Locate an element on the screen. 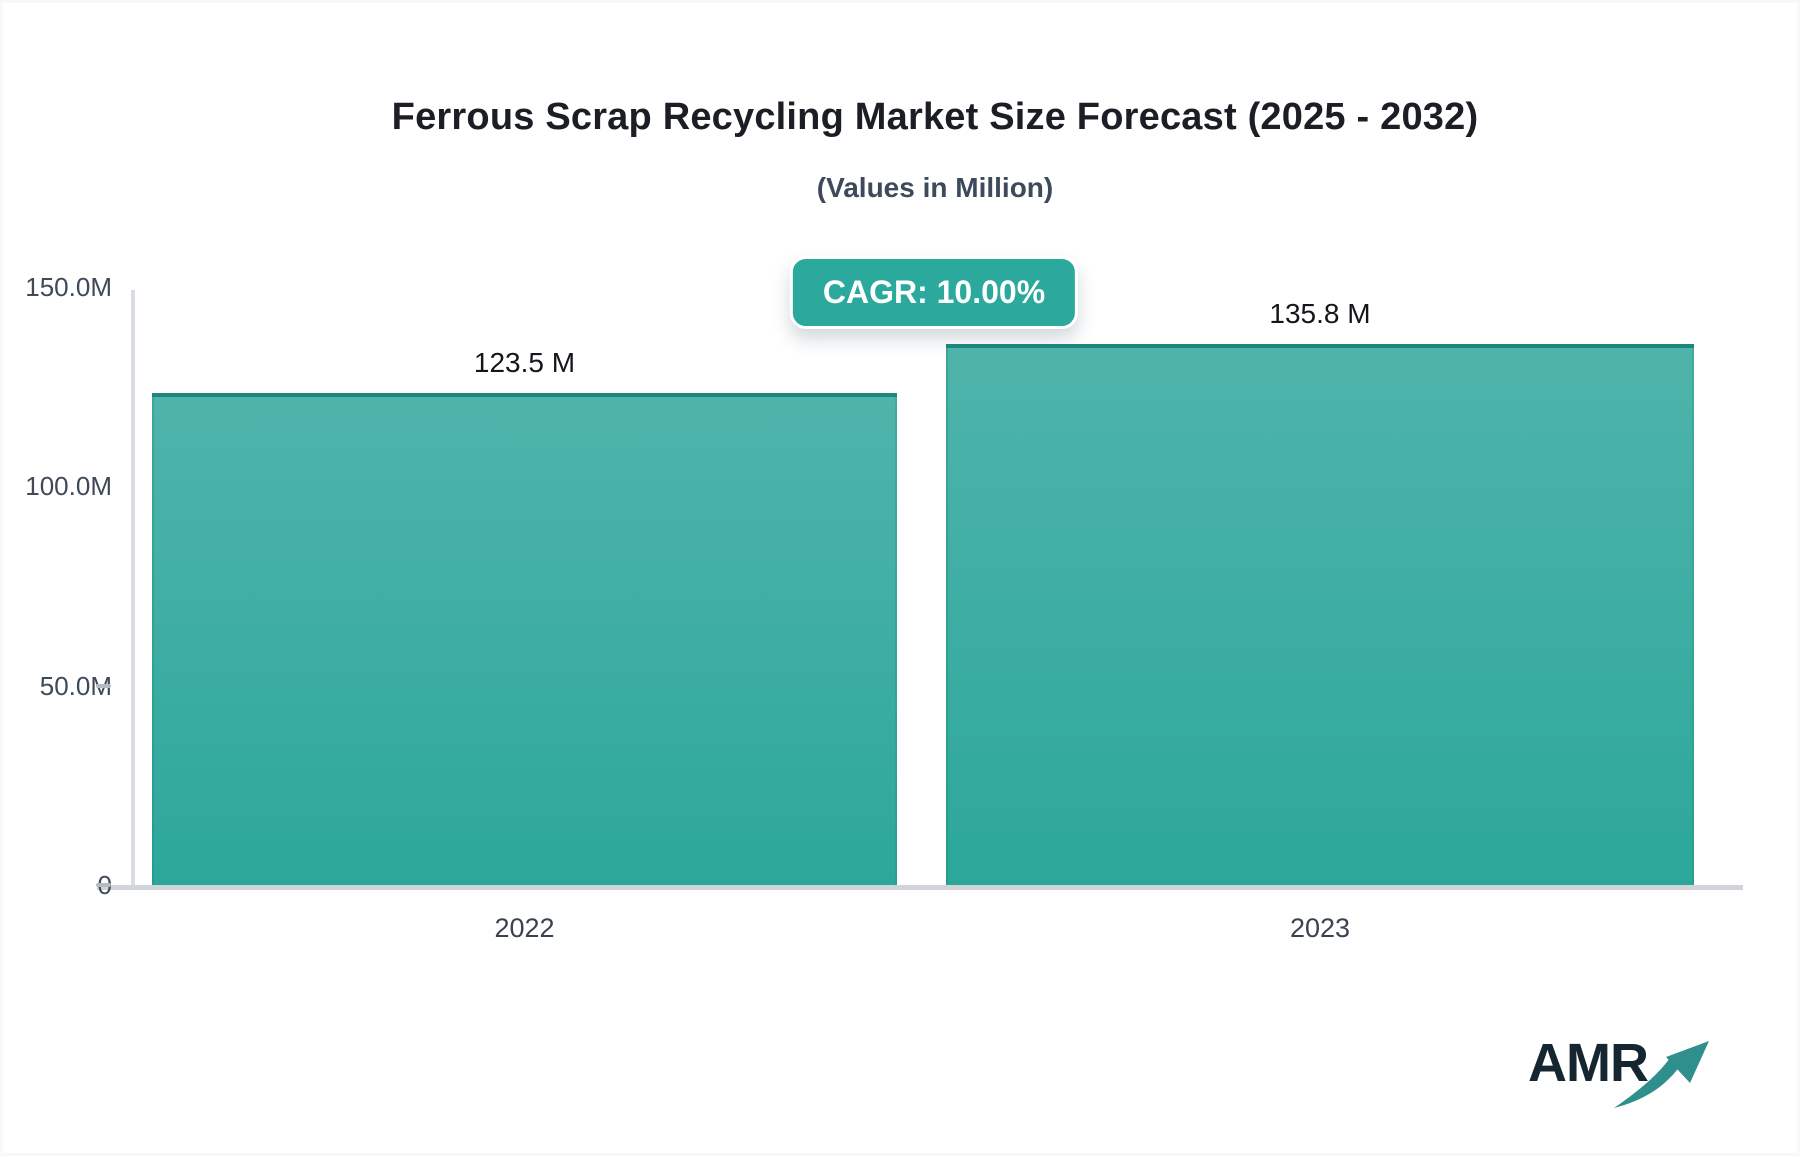  bar-value-label: 123.5 M is located at coordinates (524, 362).